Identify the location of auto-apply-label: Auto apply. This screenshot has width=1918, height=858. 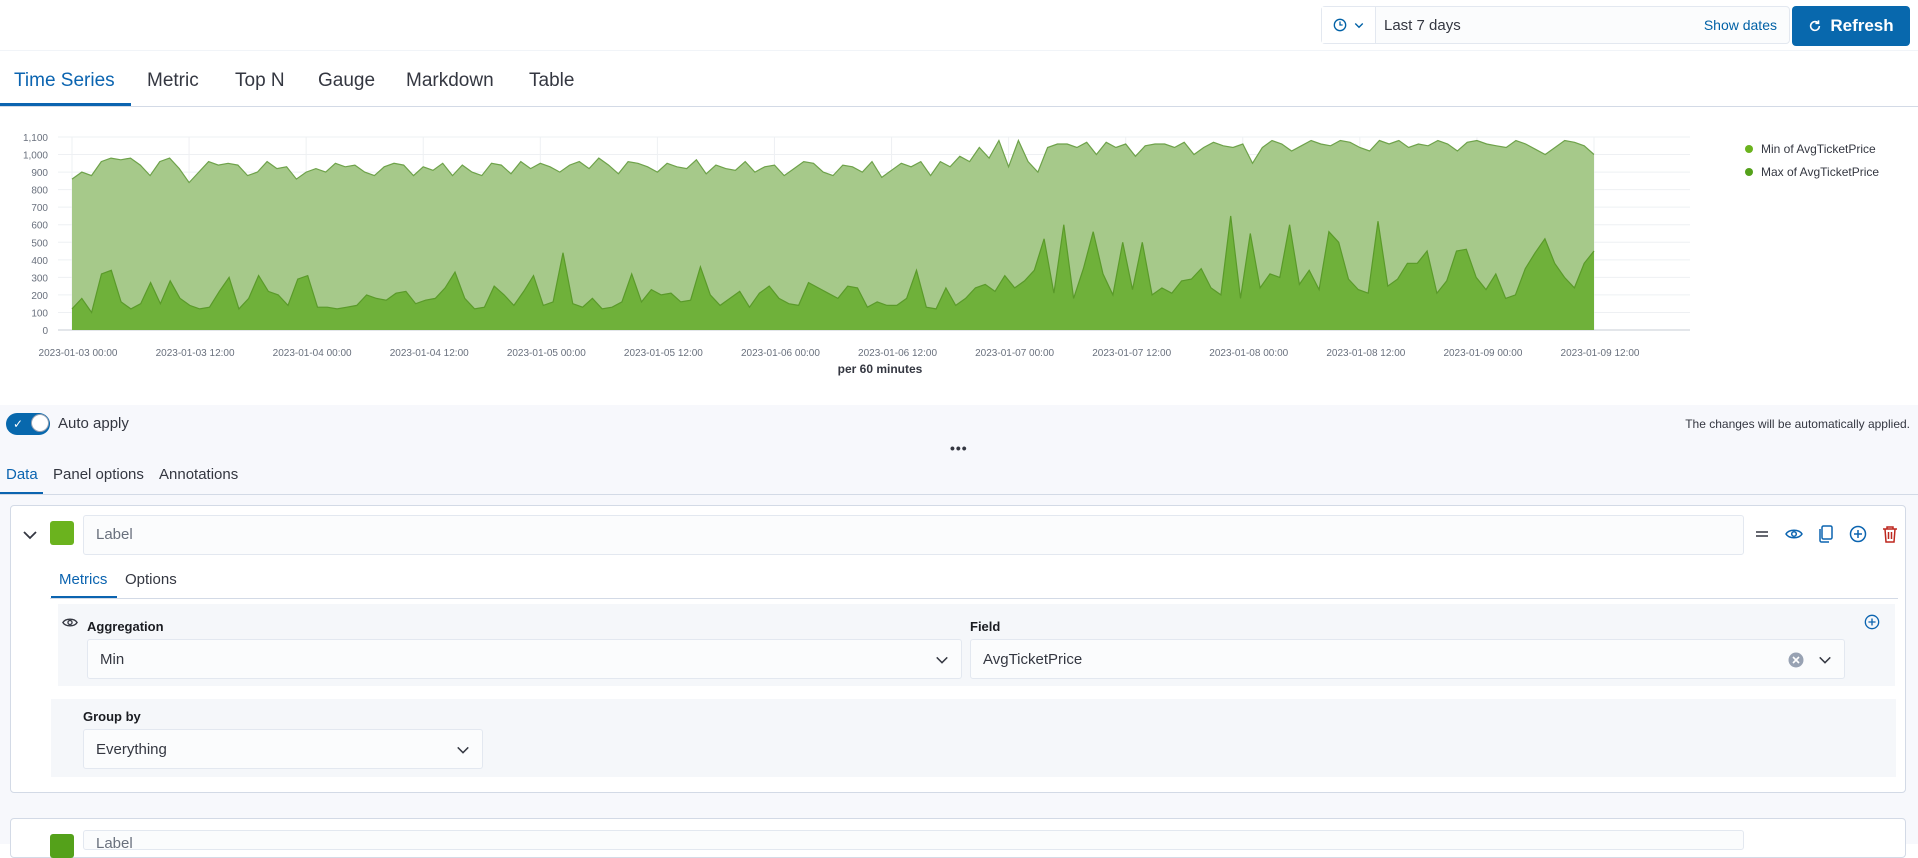
(93, 423).